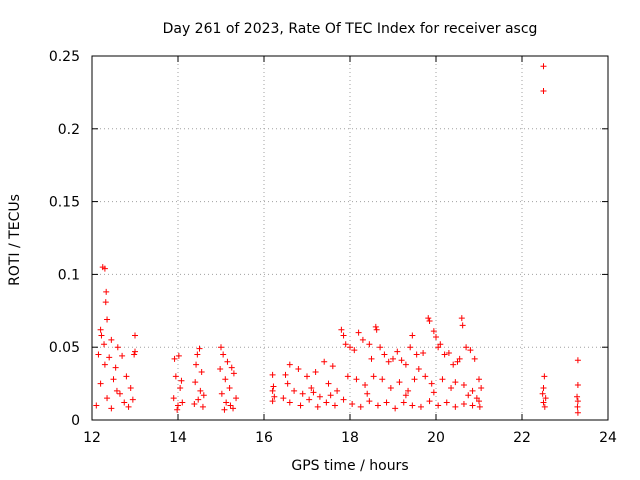 The height and width of the screenshot is (480, 640). What do you see at coordinates (69, 130) in the screenshot?
I see `y-tick-label: 0.2` at bounding box center [69, 130].